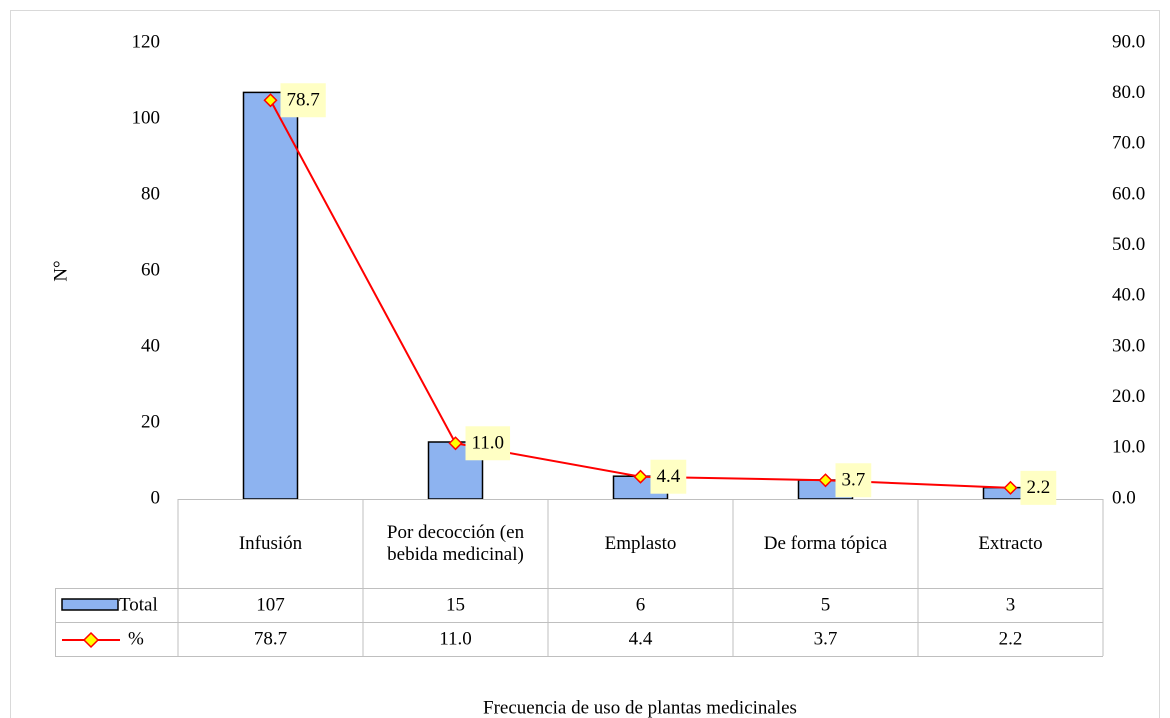 Image resolution: width=1170 pixels, height=718 pixels. Describe the element at coordinates (1128, 143) in the screenshot. I see `y2-tick-label: 70.0` at that location.